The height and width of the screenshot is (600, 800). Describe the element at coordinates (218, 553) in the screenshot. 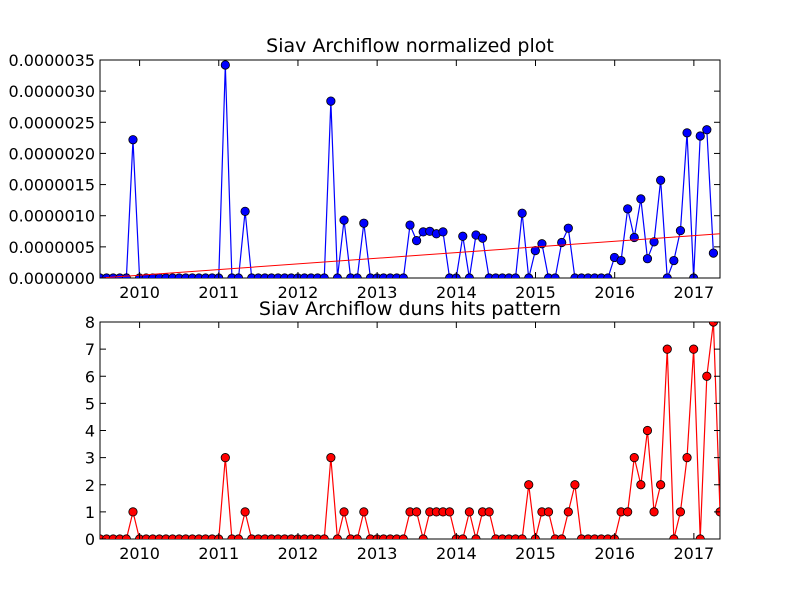

I see `duns-hits-xtick-label: 2011` at that location.